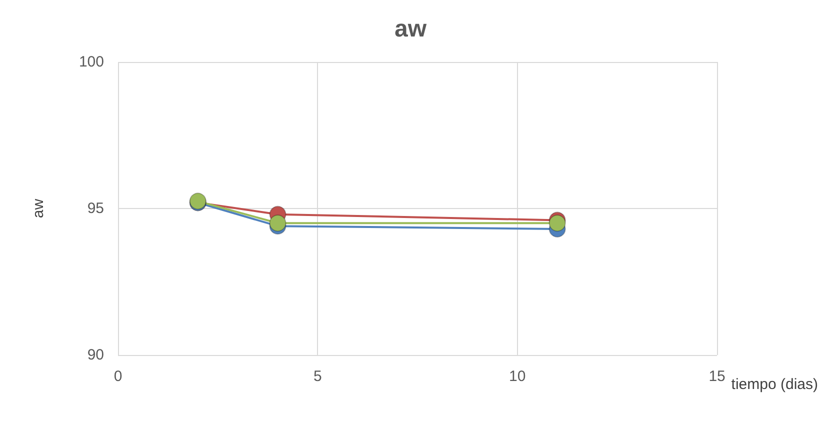 This screenshot has height=440, width=821. Describe the element at coordinates (410, 29) in the screenshot. I see `chart-title: aw` at that location.